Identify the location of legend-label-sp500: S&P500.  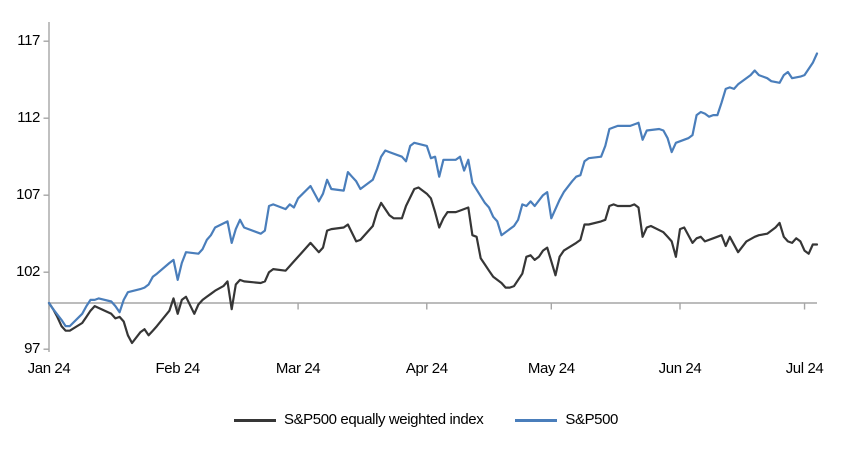
(592, 419).